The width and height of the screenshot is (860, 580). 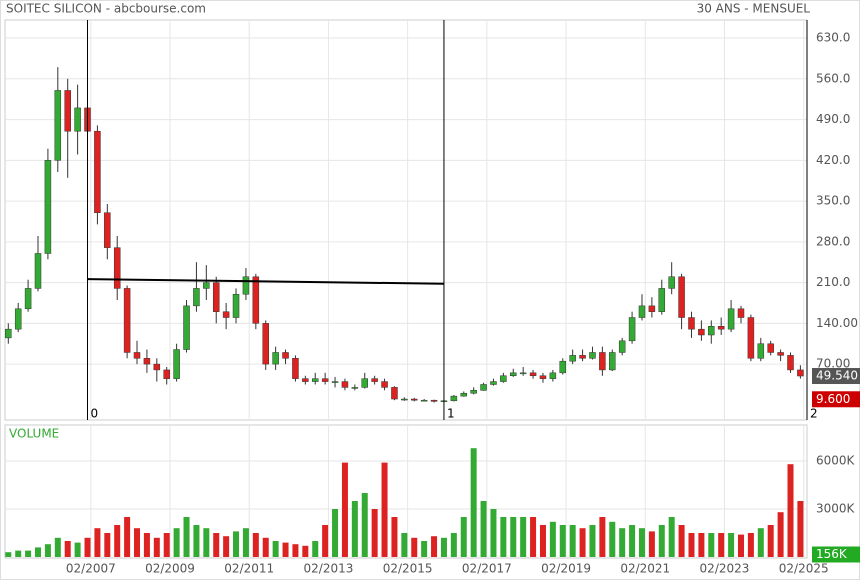 What do you see at coordinates (725, 569) in the screenshot?
I see `x-tick-label: 02/2023` at bounding box center [725, 569].